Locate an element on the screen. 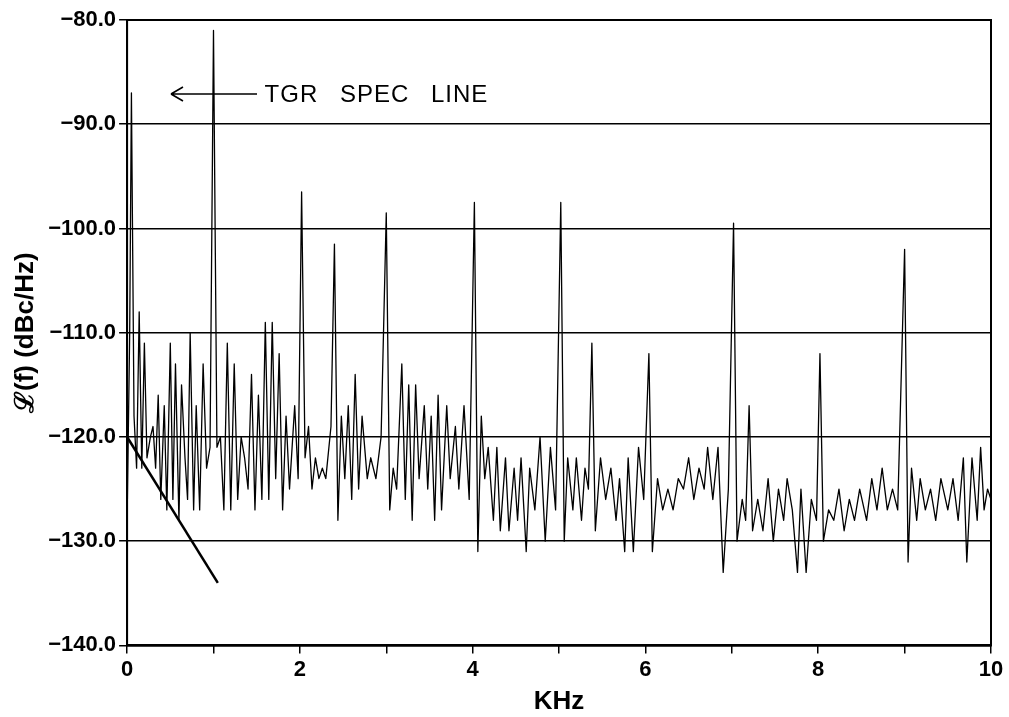 The width and height of the screenshot is (1009, 717). y-tick-label: −80.0 is located at coordinates (88, 19).